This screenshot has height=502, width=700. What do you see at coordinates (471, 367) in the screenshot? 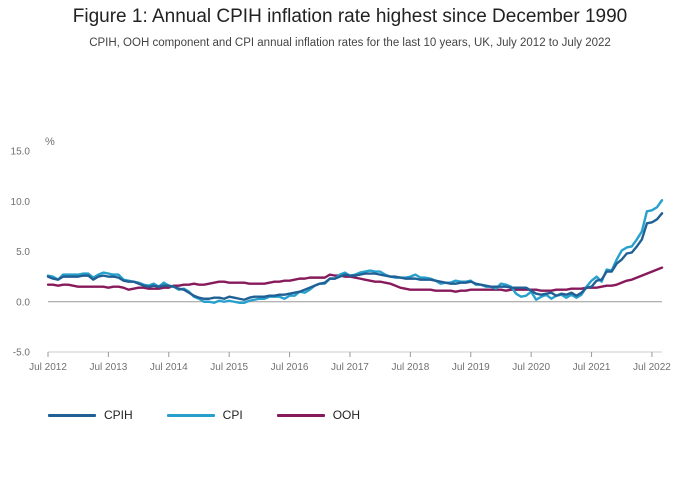
I see `x-tick-label: Jul 2019` at bounding box center [471, 367].